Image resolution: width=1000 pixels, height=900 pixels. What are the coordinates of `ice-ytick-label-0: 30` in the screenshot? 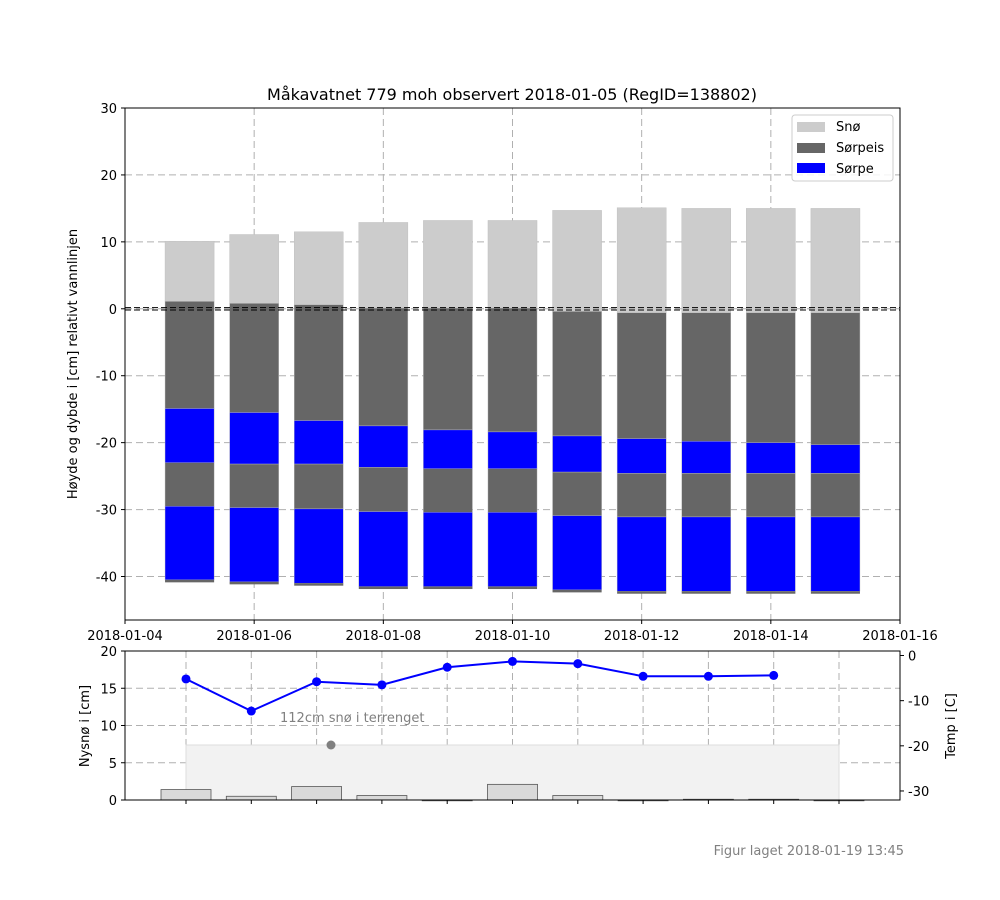 It's located at (108, 109).